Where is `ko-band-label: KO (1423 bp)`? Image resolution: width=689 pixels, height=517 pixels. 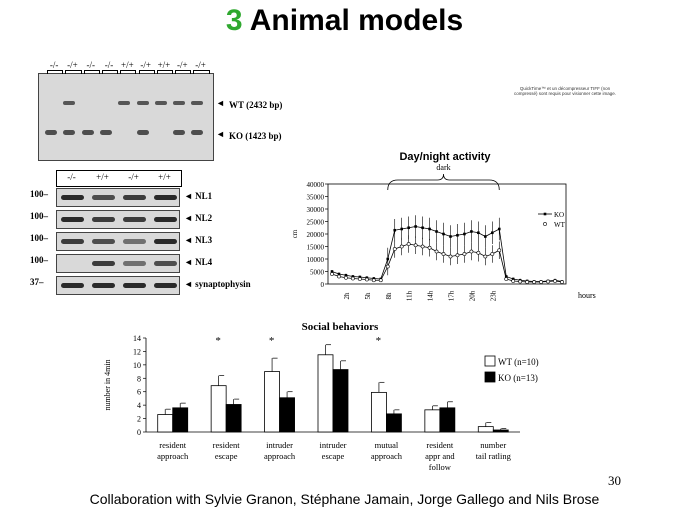
ko-band-label: KO (1423 bp) is located at coordinates (255, 136).